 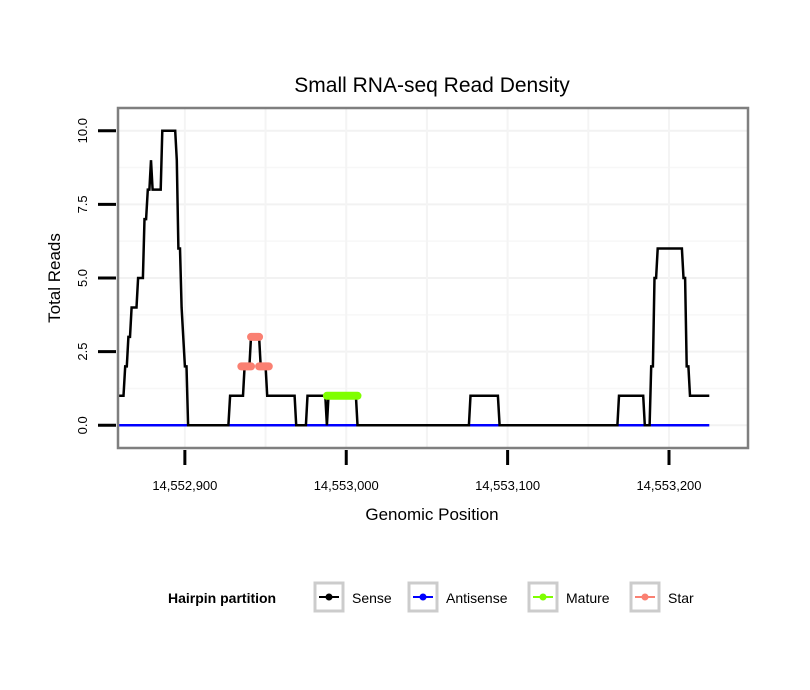 What do you see at coordinates (54, 278) in the screenshot?
I see `y-axis-title: Total Reads` at bounding box center [54, 278].